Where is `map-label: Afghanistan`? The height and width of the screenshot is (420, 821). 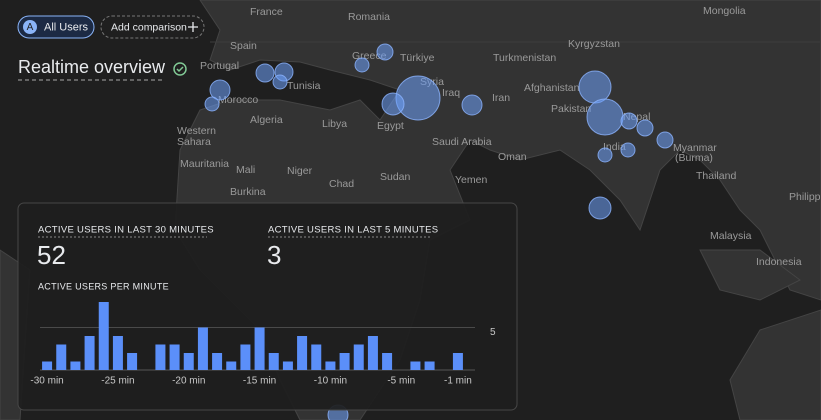
map-label: Afghanistan is located at coordinates (552, 88).